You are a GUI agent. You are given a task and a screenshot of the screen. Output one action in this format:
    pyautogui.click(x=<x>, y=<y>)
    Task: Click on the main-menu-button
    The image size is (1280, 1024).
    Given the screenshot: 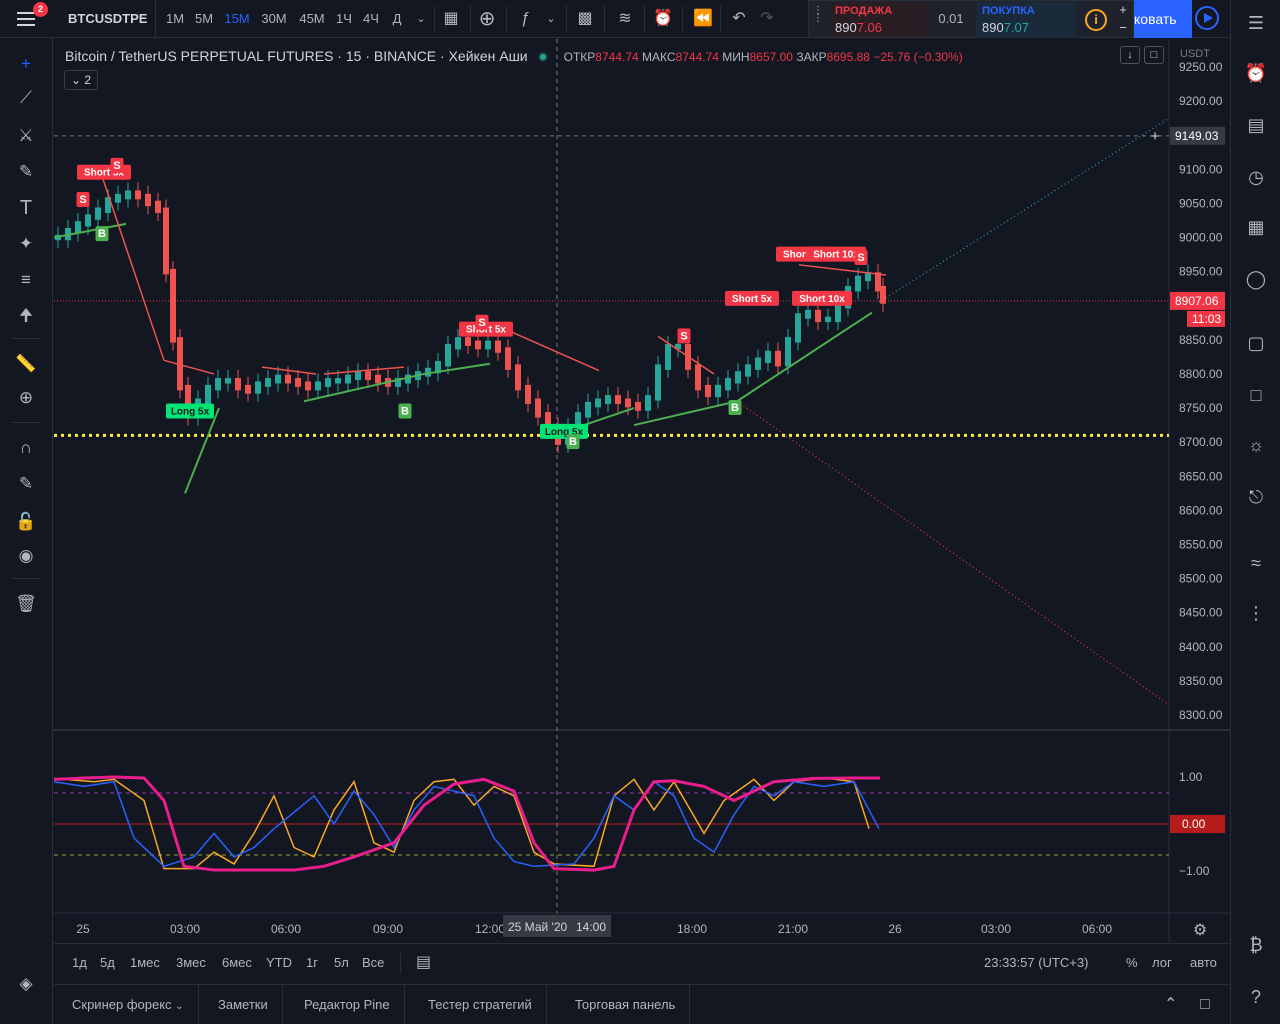 What is the action you would take?
    pyautogui.click(x=26, y=19)
    